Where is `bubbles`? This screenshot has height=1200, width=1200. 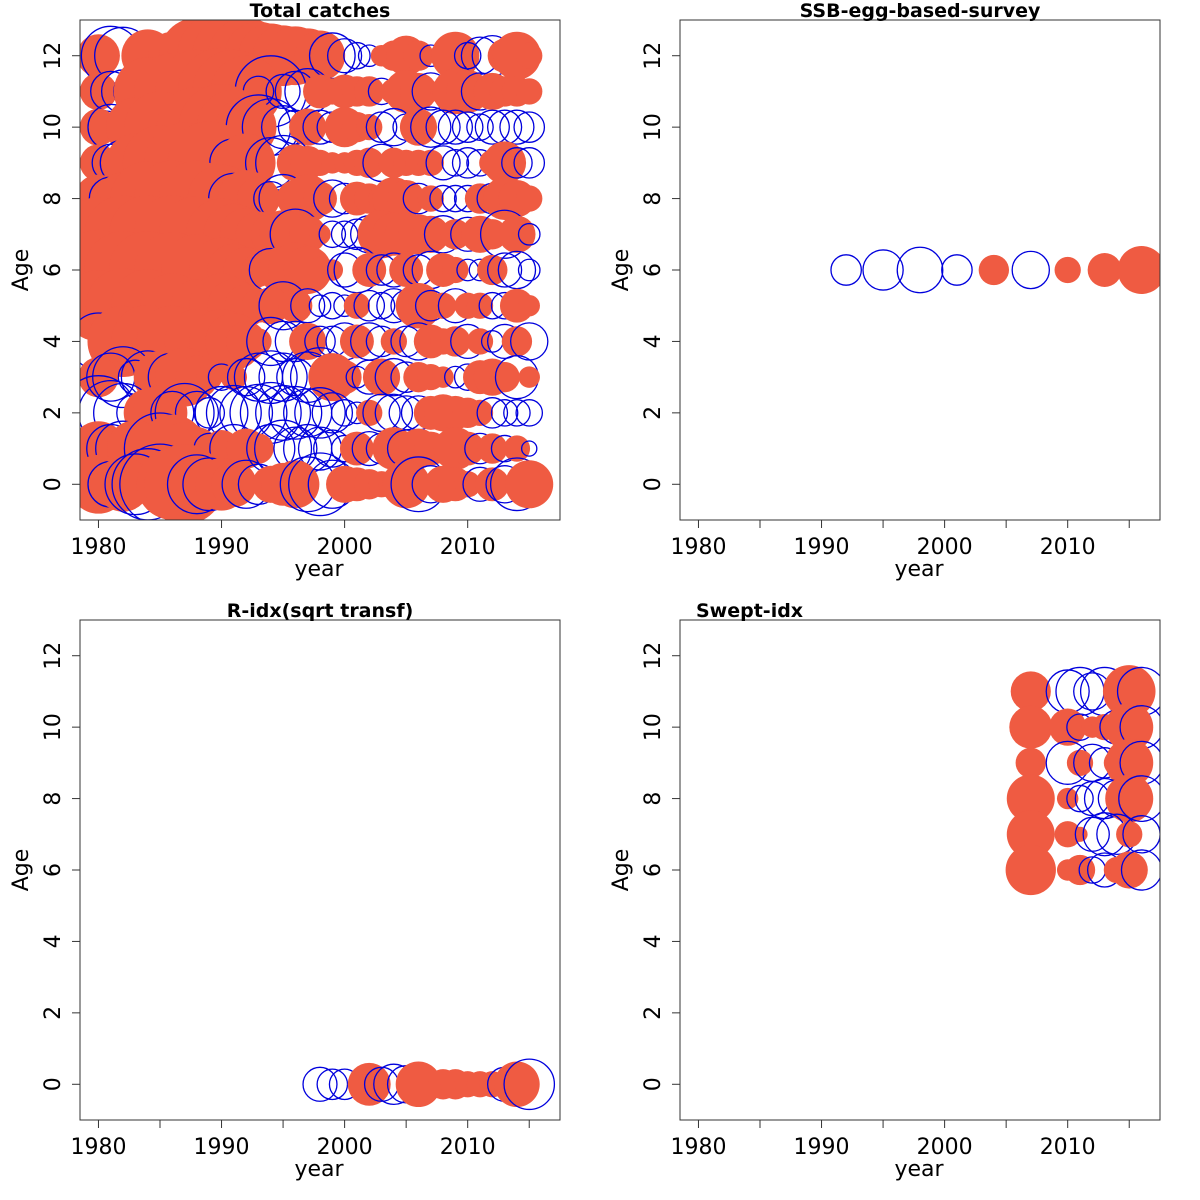
bubbles is located at coordinates (1082, 780).